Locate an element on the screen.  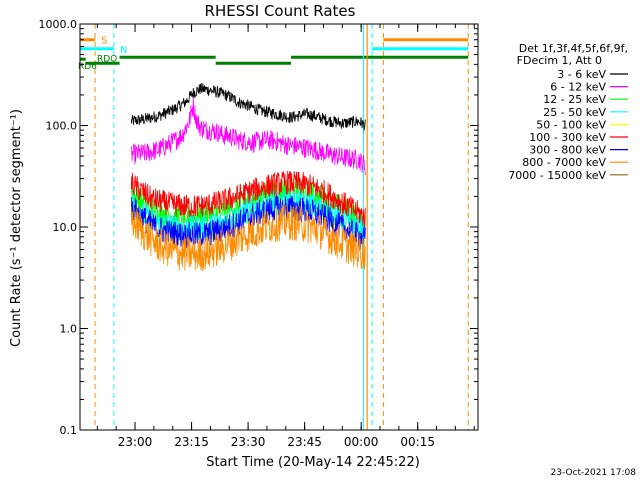
x-tick-label: 23:15 is located at coordinates (191, 442).